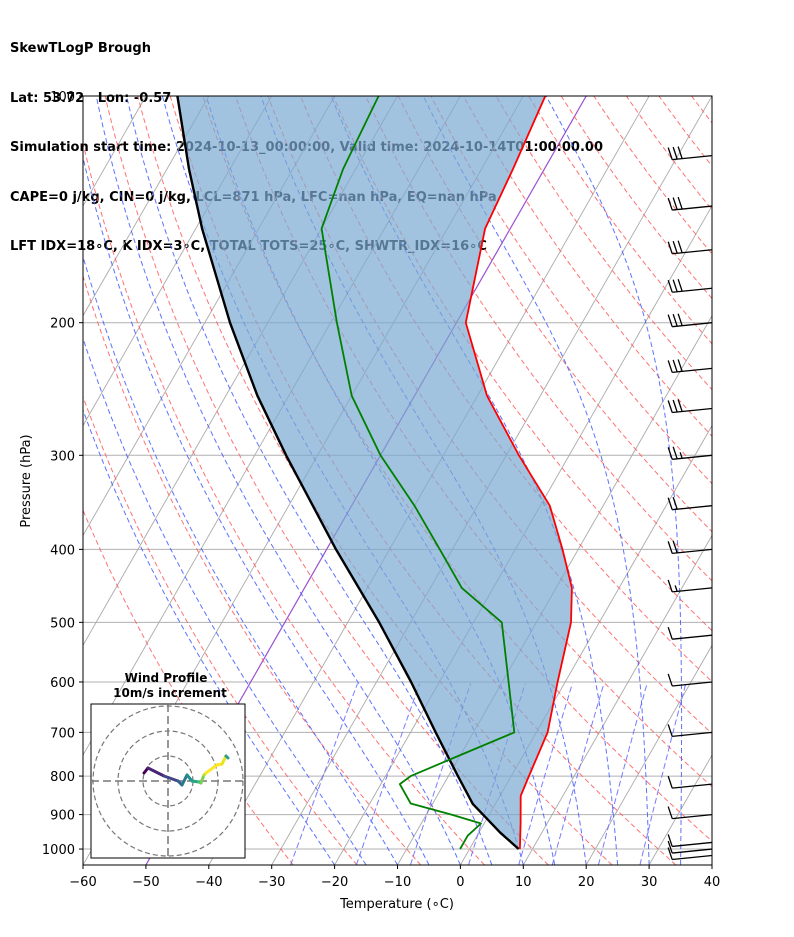  What do you see at coordinates (58, 850) in the screenshot?
I see `y-tick-label: 1000` at bounding box center [58, 850].